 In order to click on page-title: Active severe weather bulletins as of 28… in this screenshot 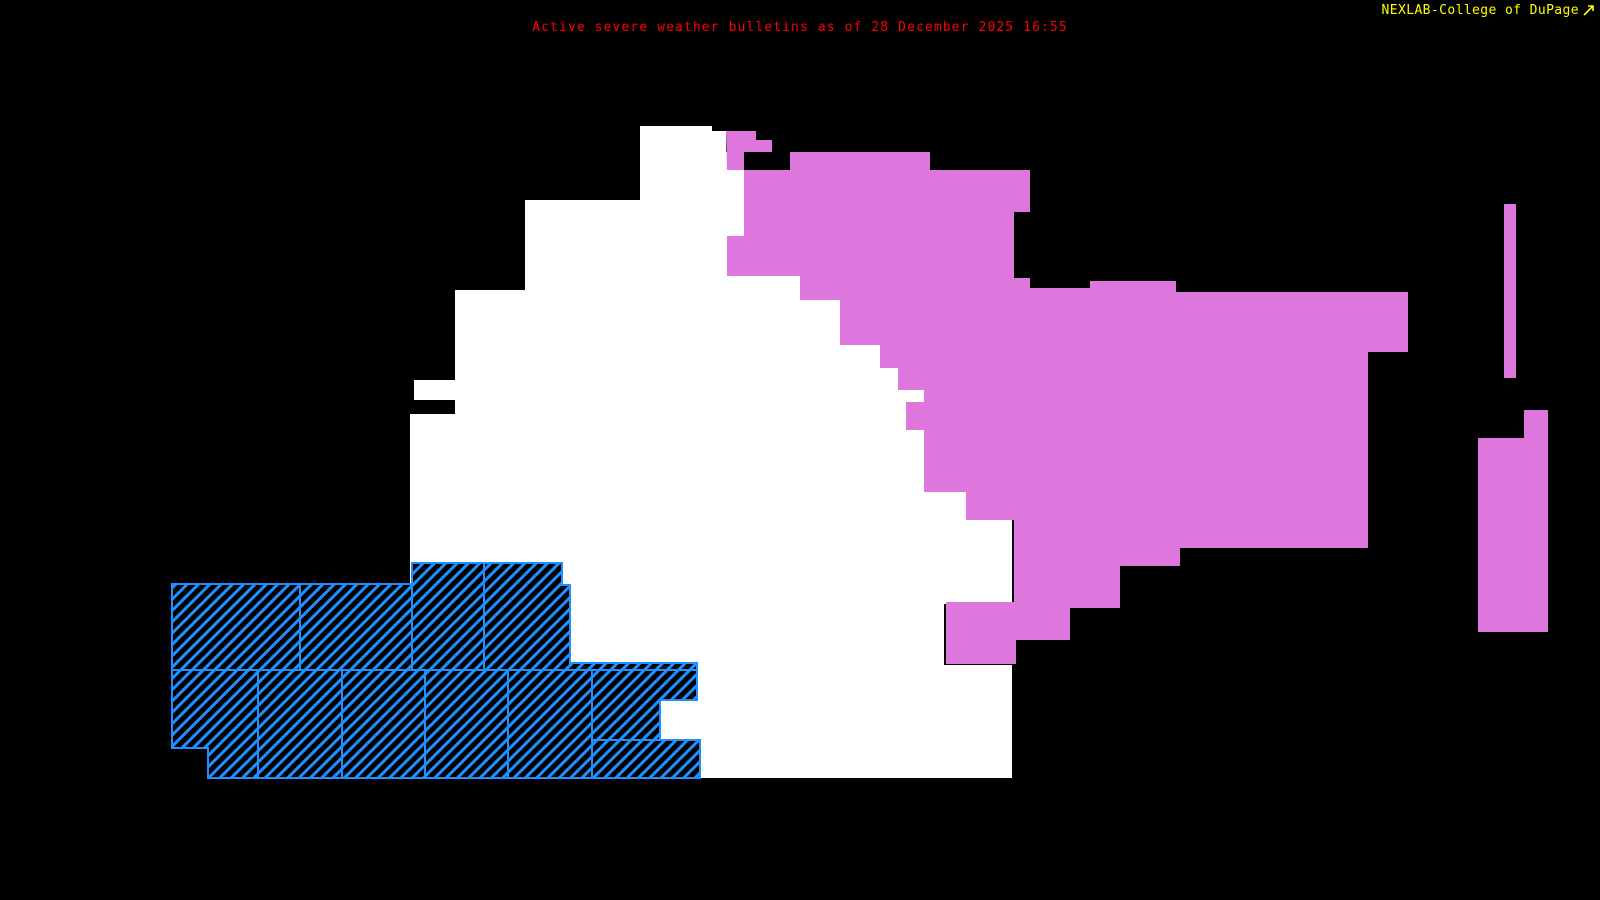, I will do `click(800, 27)`.